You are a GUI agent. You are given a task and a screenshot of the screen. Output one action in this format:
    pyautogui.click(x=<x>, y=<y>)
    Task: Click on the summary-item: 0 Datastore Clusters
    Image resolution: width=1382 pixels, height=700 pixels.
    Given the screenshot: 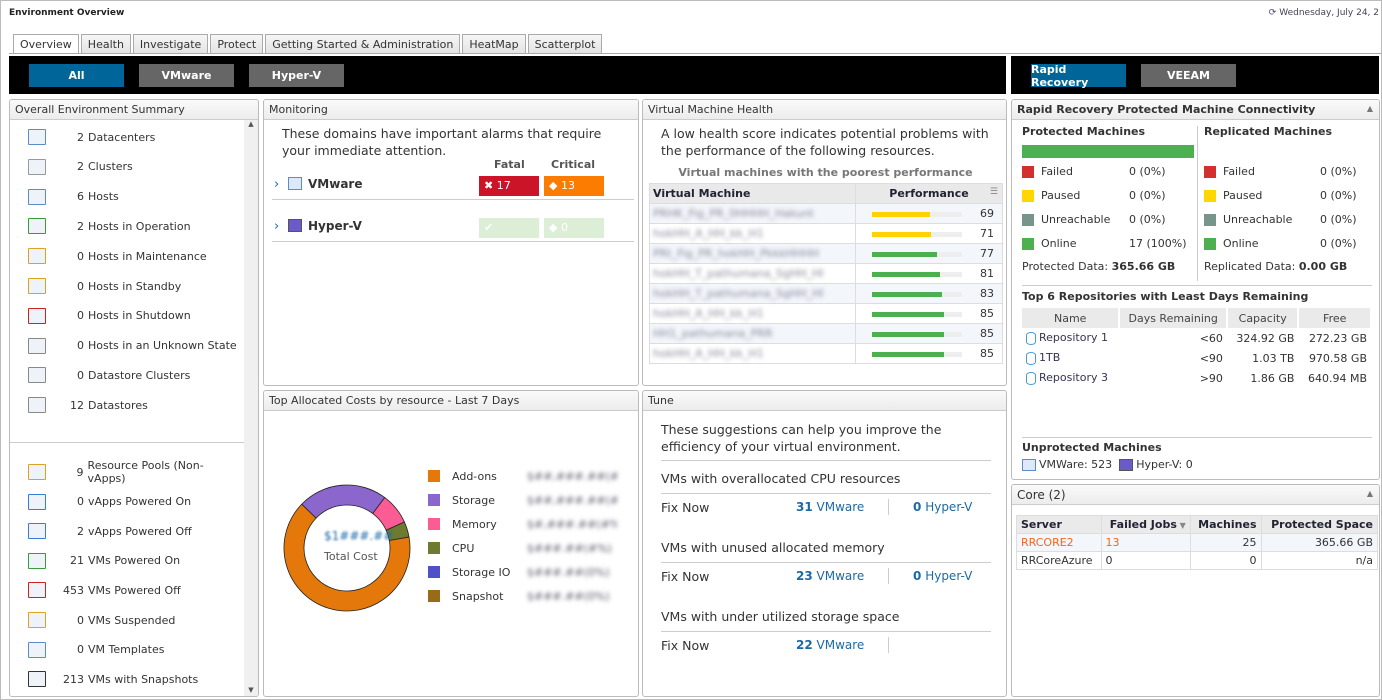 What is the action you would take?
    pyautogui.click(x=125, y=375)
    